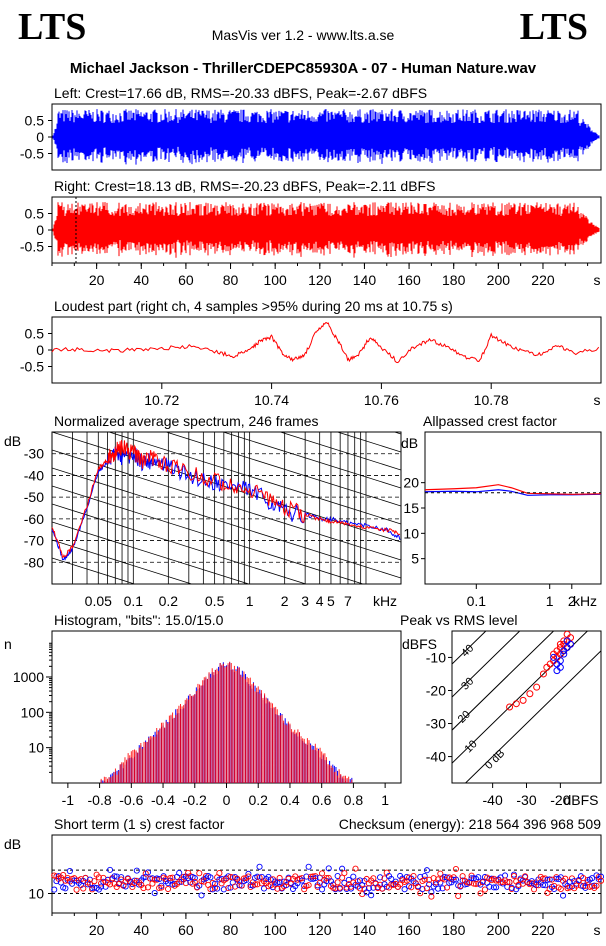 The width and height of the screenshot is (606, 946). What do you see at coordinates (470, 824) in the screenshot?
I see `checksum-text: Checksum (energy): 218 564 396 968 509` at bounding box center [470, 824].